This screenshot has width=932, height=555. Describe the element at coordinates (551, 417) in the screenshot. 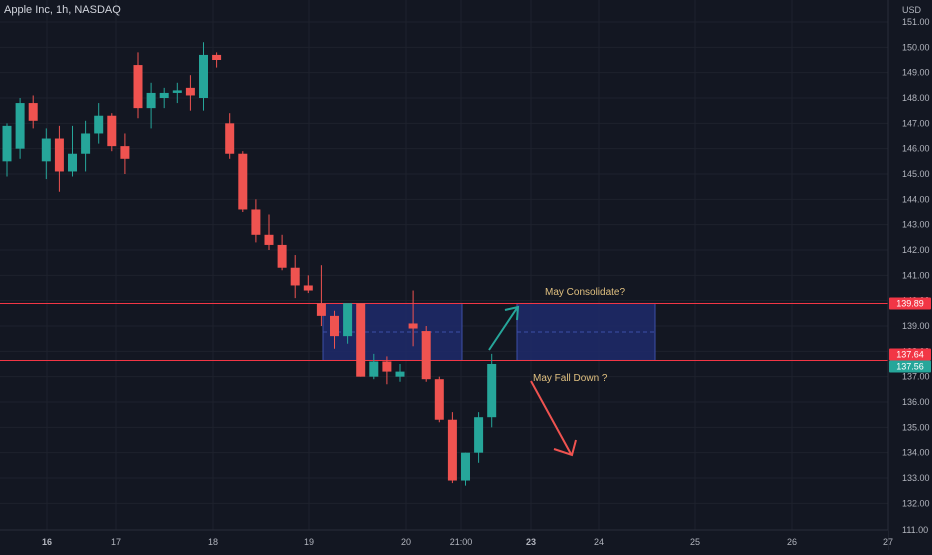

I see `arrow-down-line` at that location.